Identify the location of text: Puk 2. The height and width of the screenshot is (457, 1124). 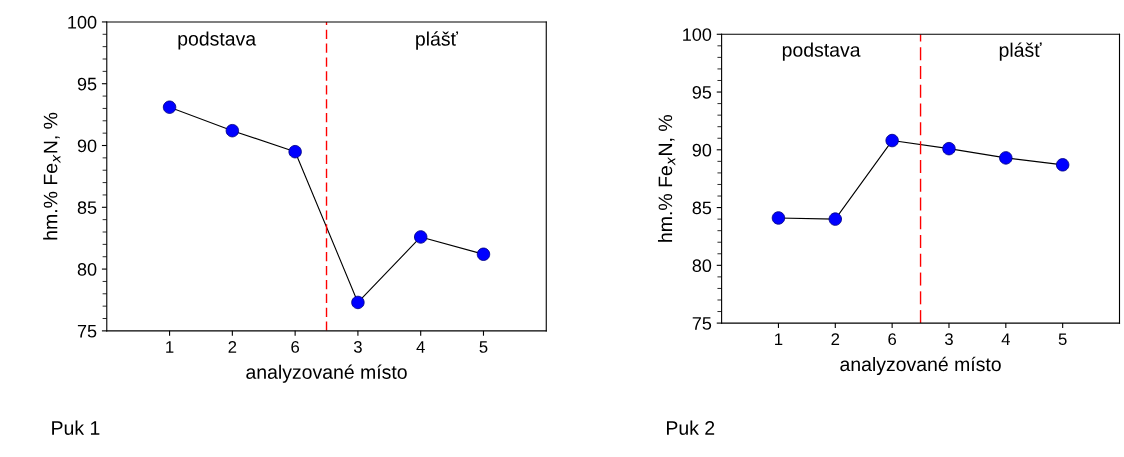
(691, 427).